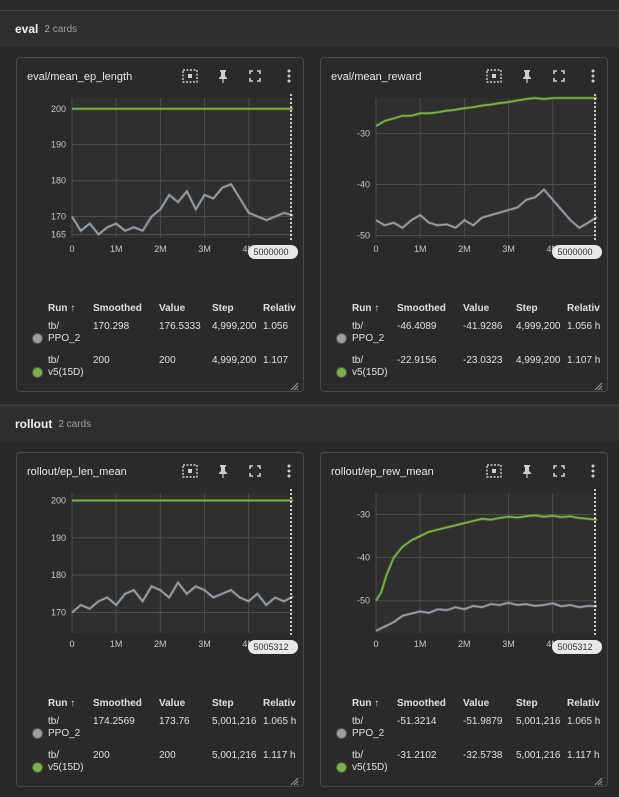 The height and width of the screenshot is (797, 619). Describe the element at coordinates (417, 360) in the screenshot. I see `cell-smoothed: -22.9156` at that location.